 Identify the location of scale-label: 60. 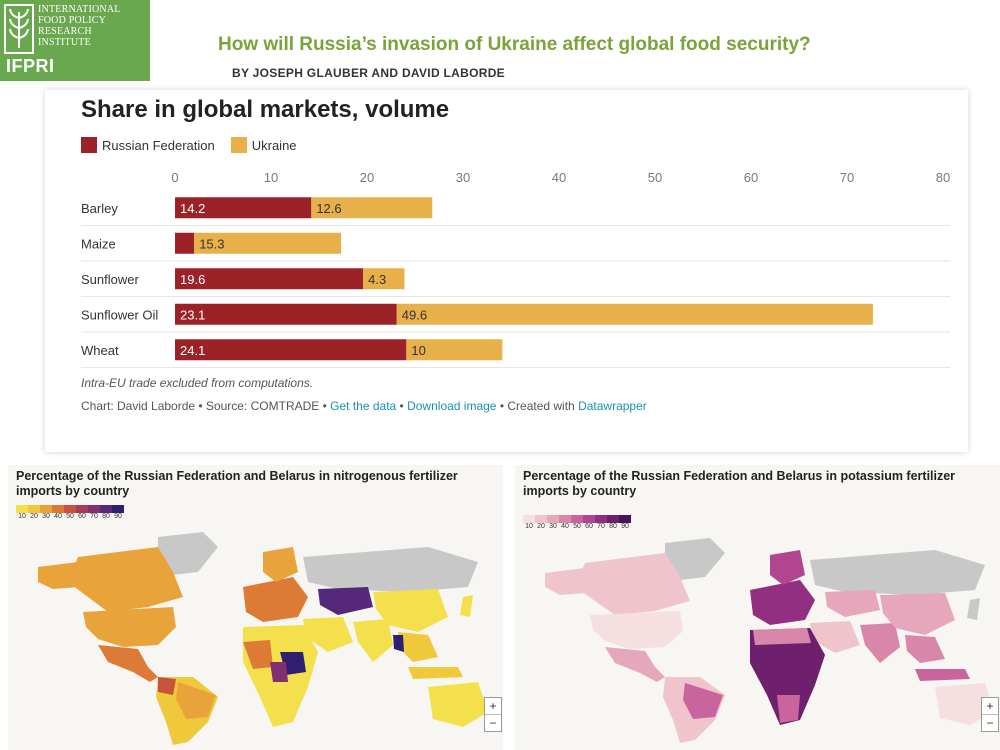
(589, 526).